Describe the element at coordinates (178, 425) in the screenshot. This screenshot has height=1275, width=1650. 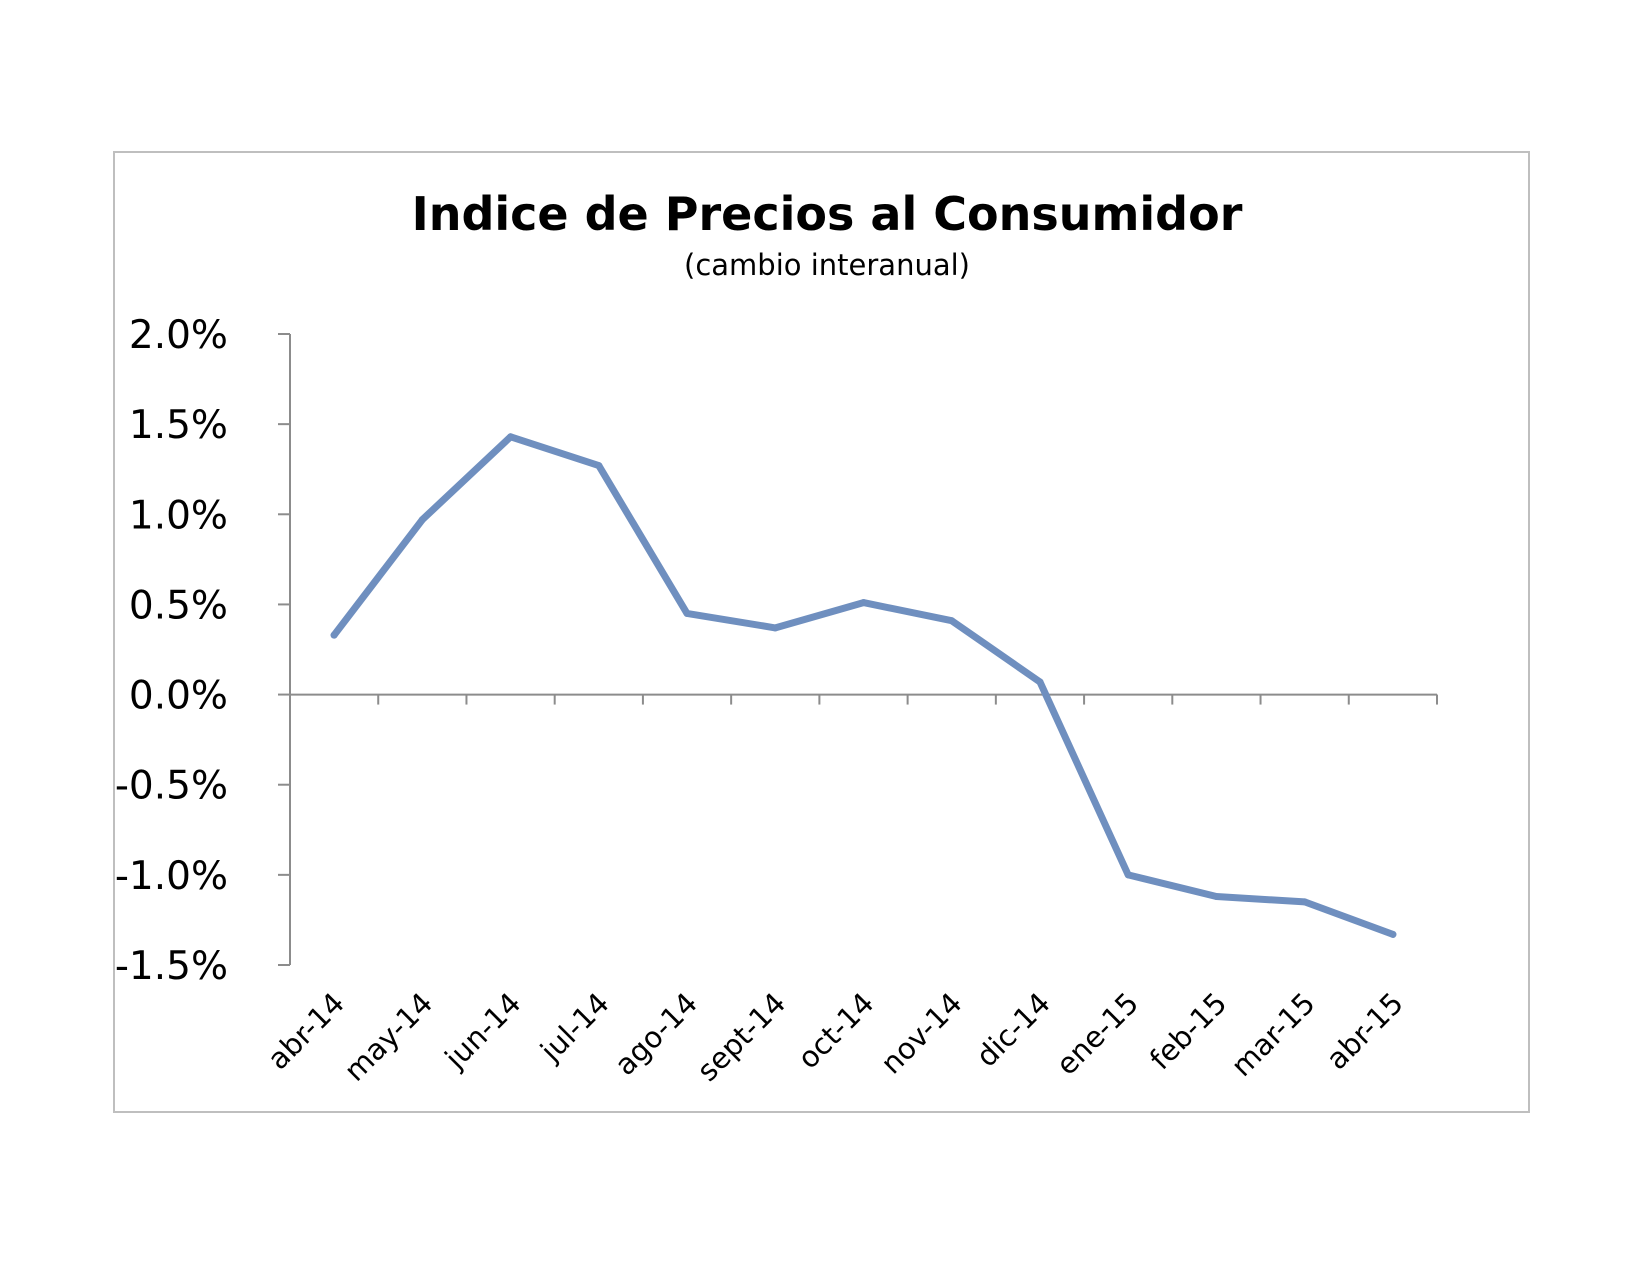
I see `y-tick-label: 1.5%` at that location.